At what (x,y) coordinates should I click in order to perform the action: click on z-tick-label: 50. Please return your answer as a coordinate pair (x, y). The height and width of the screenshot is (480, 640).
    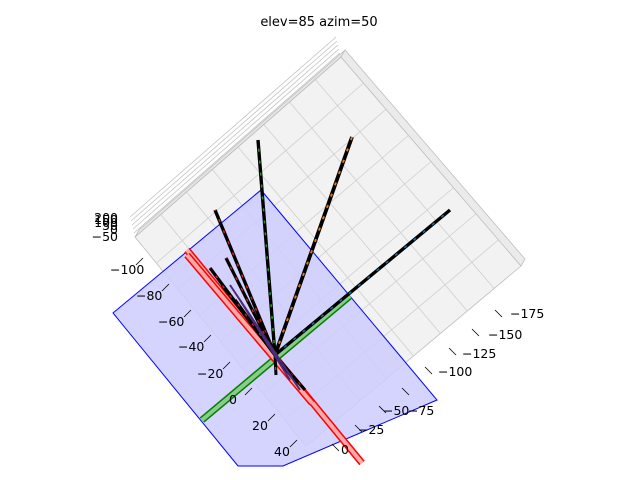
    Looking at the image, I should click on (110, 225).